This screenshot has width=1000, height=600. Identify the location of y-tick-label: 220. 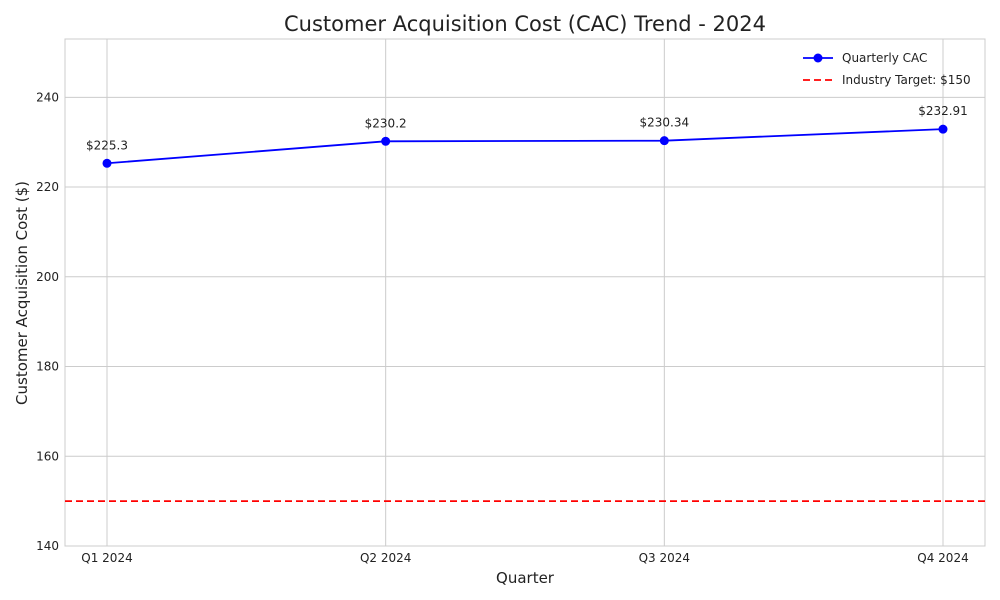
(47, 187).